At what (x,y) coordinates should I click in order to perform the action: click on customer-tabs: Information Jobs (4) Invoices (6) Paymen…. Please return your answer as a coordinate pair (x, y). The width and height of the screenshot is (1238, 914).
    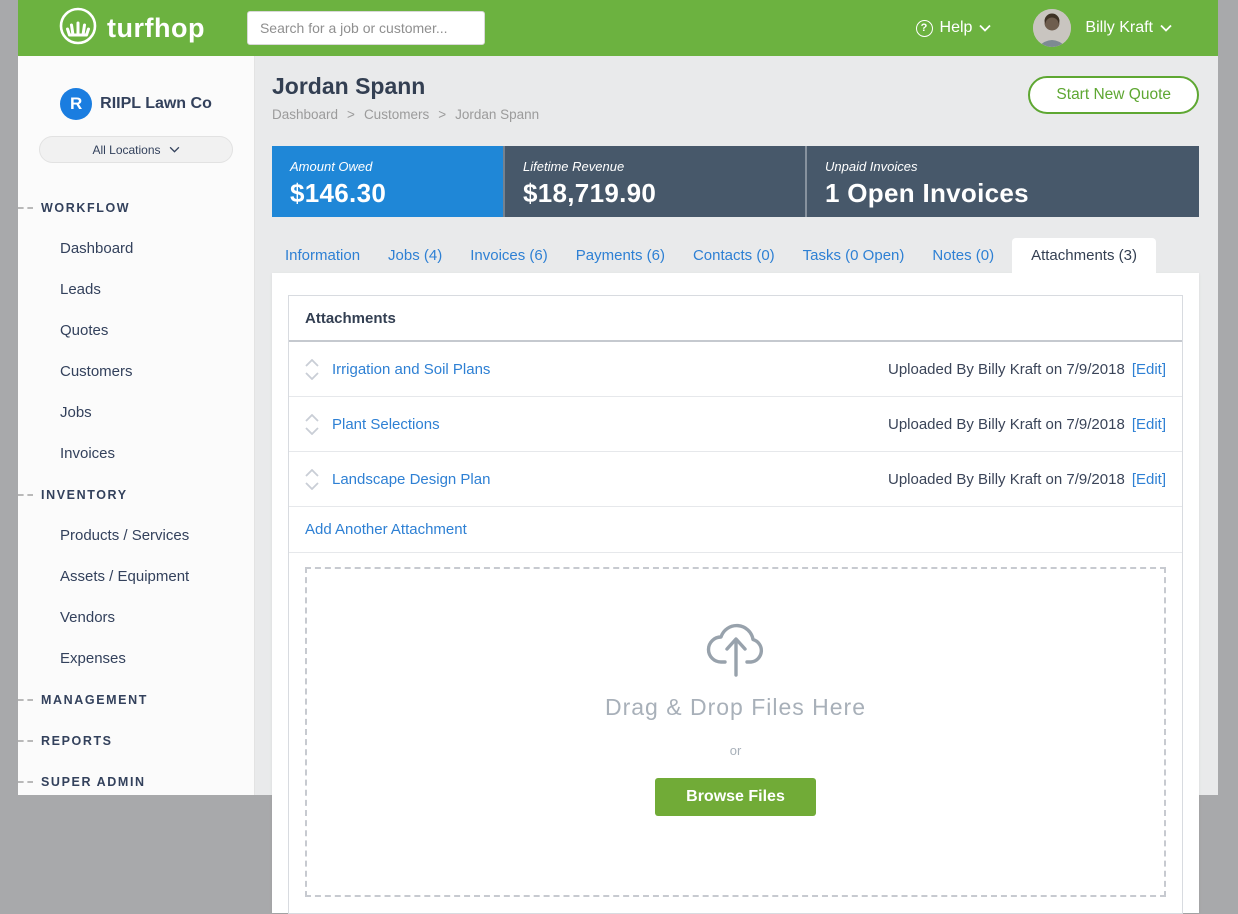
    Looking at the image, I should click on (735, 255).